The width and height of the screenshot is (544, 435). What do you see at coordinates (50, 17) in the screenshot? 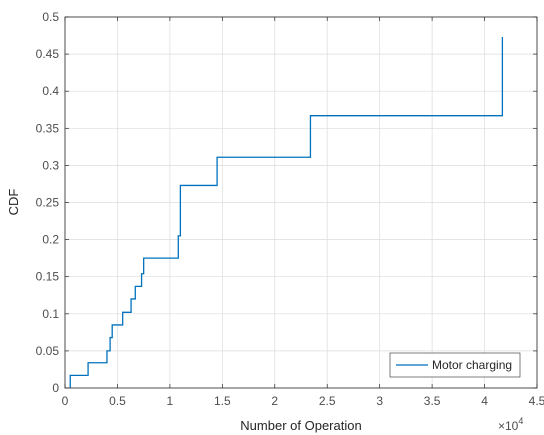
I see `y-tick-label: 0.5` at bounding box center [50, 17].